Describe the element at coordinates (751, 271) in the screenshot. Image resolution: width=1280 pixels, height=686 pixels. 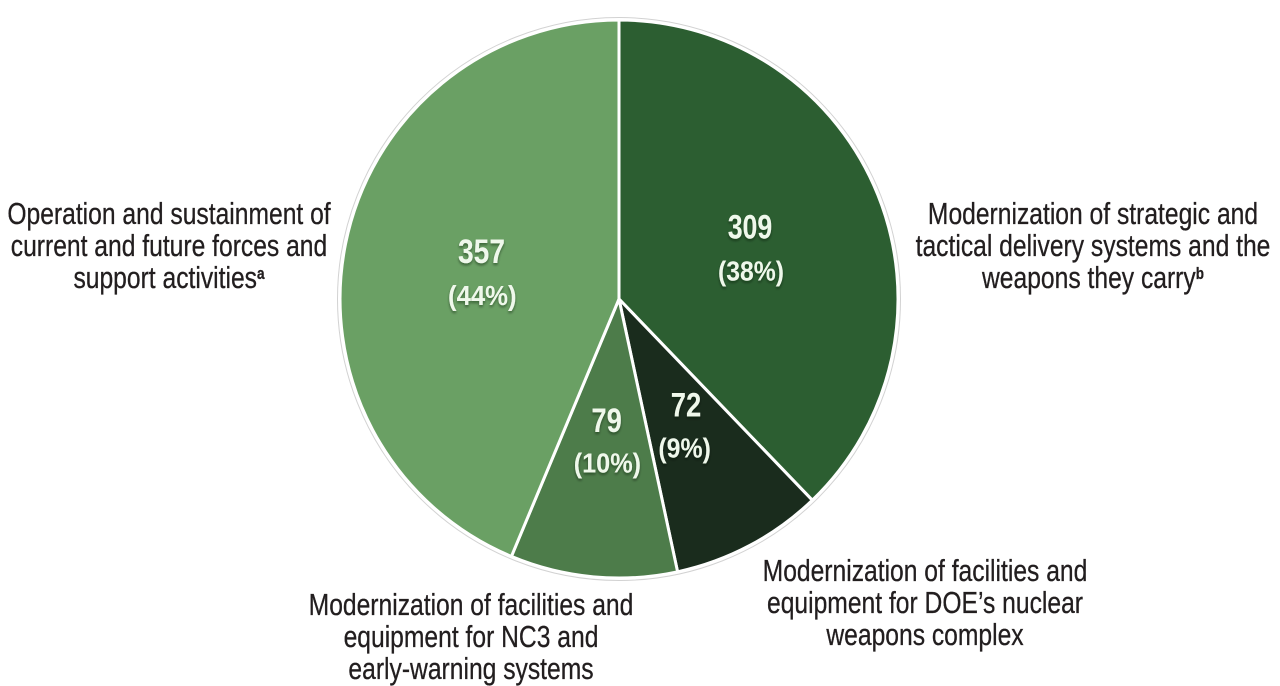
I see `svg-text: (38%)` at that location.